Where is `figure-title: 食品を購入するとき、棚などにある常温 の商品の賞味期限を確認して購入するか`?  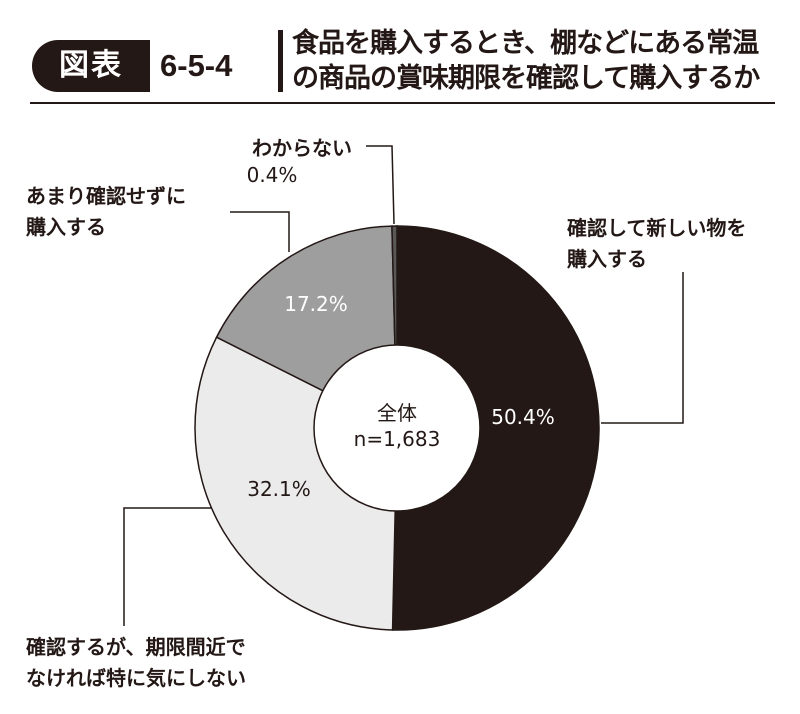
figure-title: 食品を購入するとき、棚などにある常温 の商品の賞味期限を確認して購入するか is located at coordinates (532, 61).